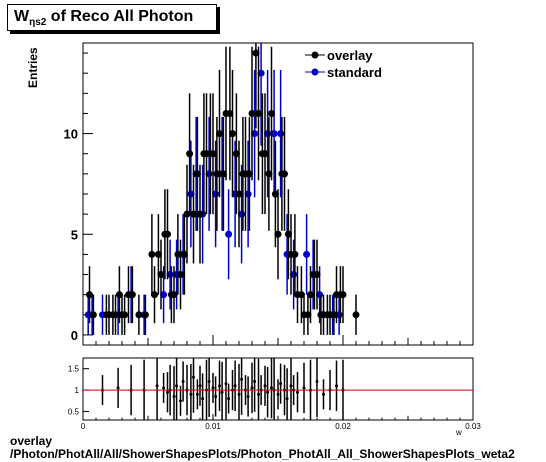 This screenshot has width=546, height=462. I want to click on legend-overlay-label: overlay, so click(350, 55).